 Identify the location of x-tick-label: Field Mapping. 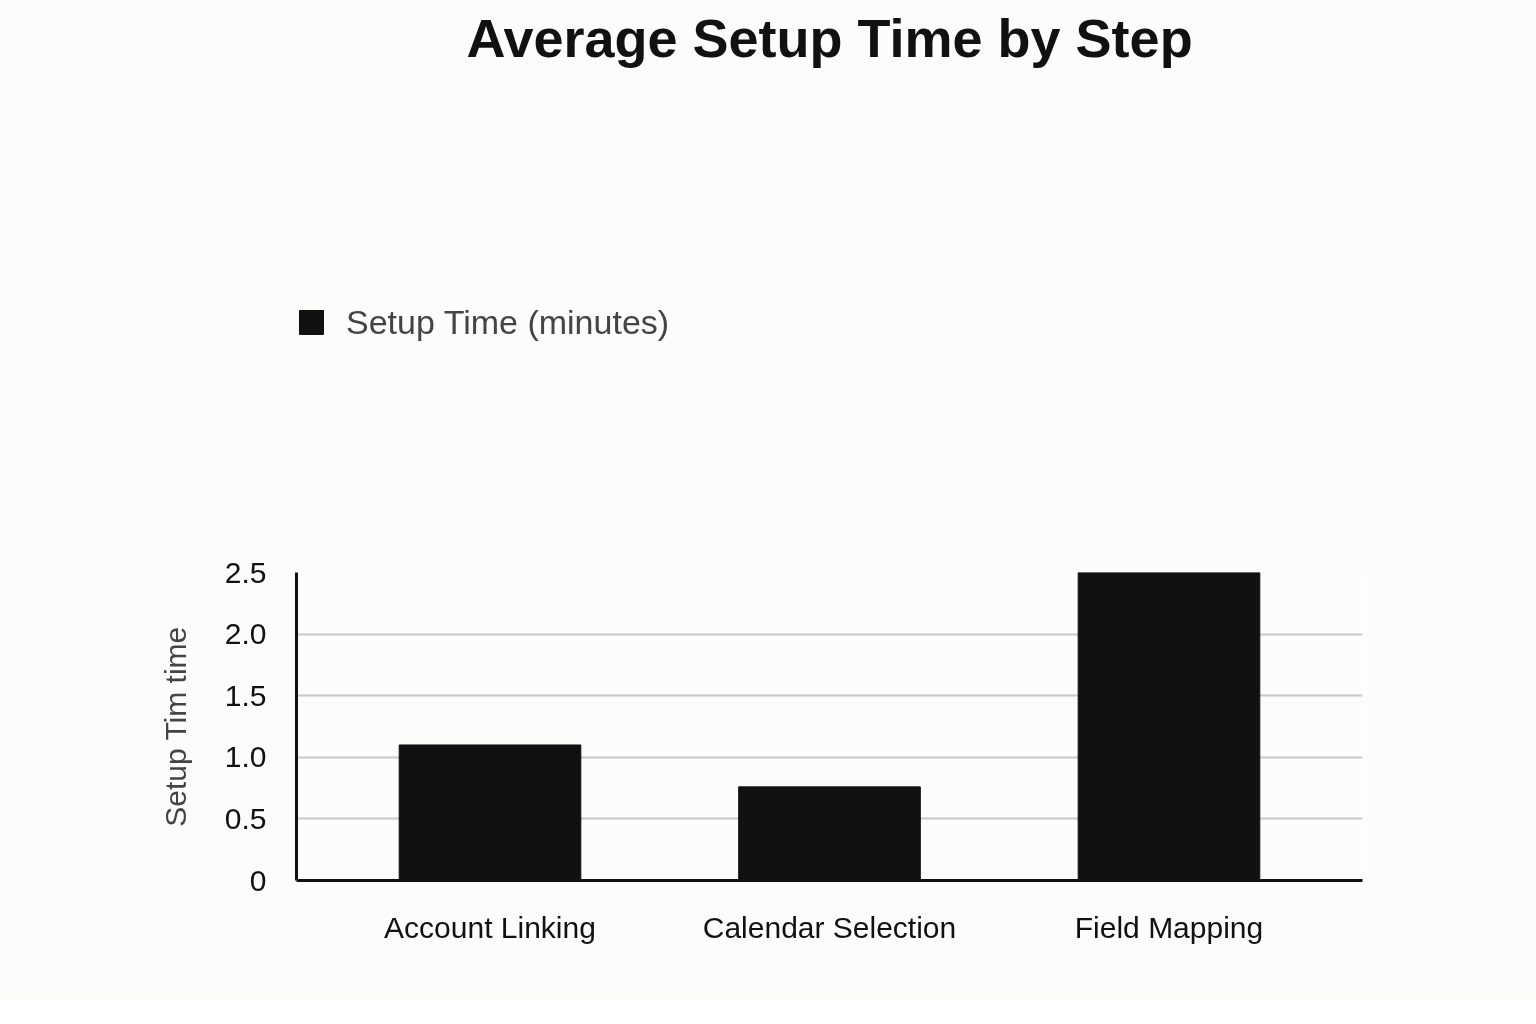
(1169, 927).